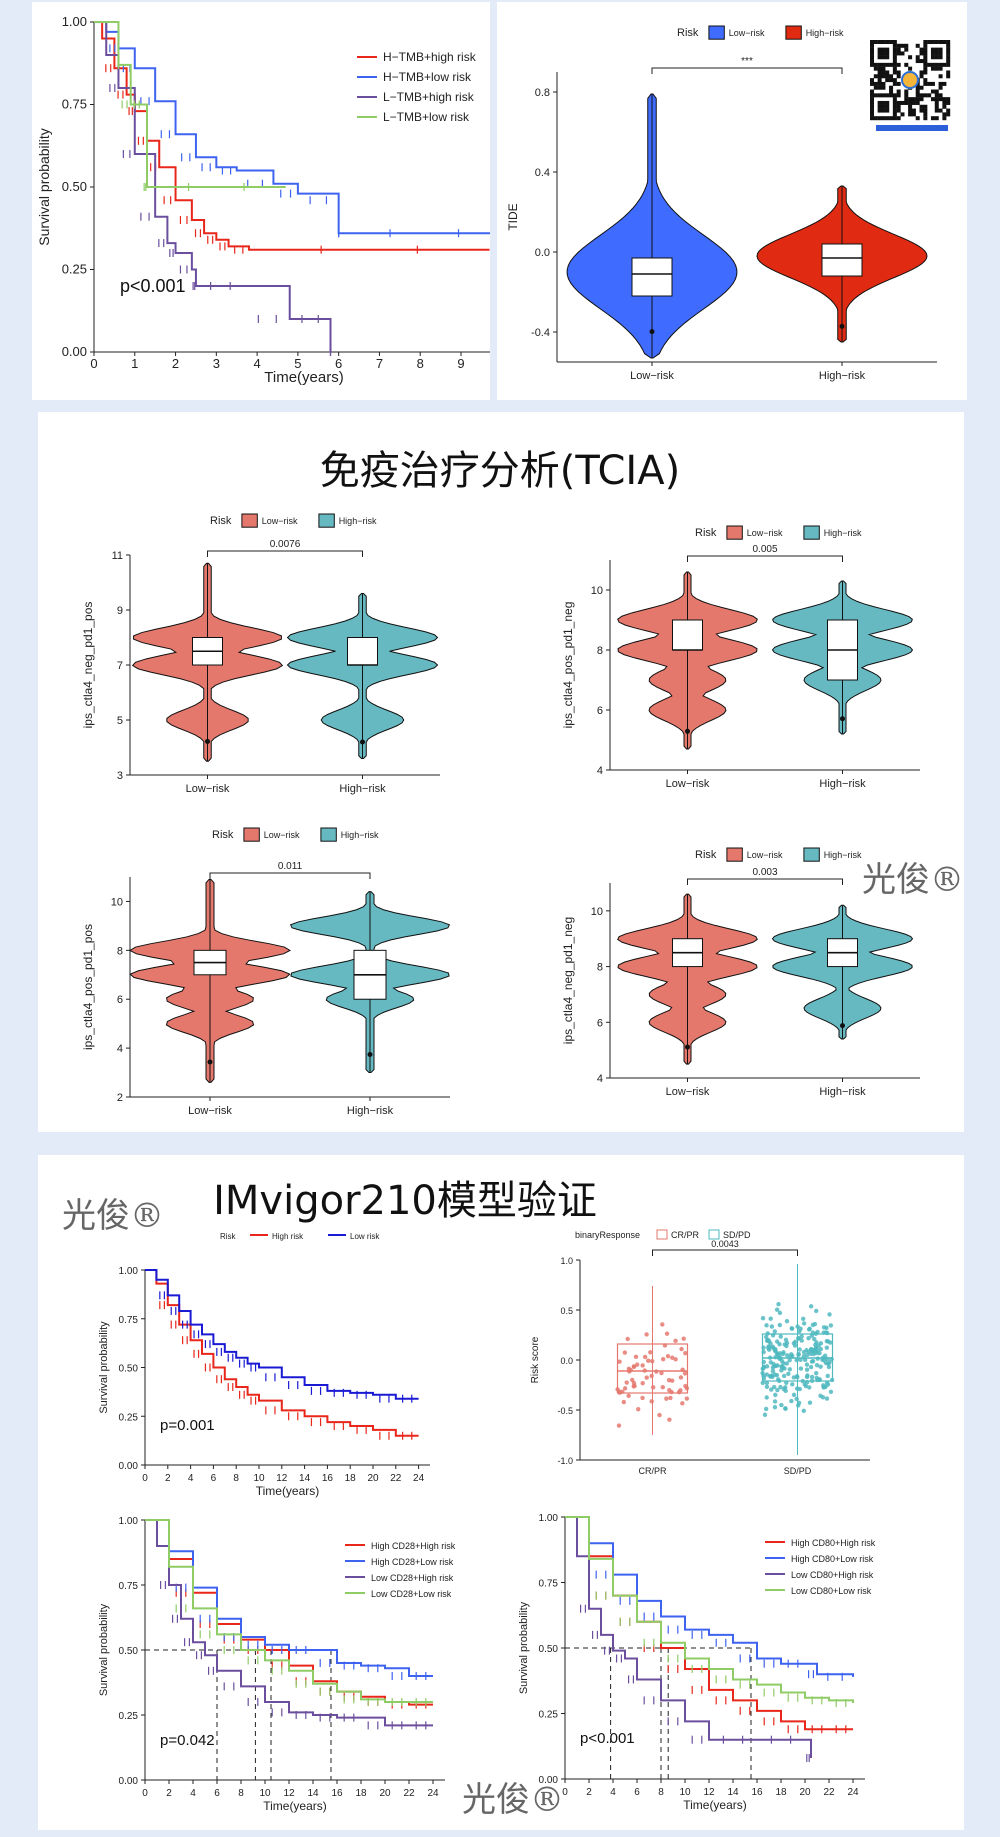  Describe the element at coordinates (607, 1738) in the screenshot. I see `p-value-annotation: p<0.001` at that location.